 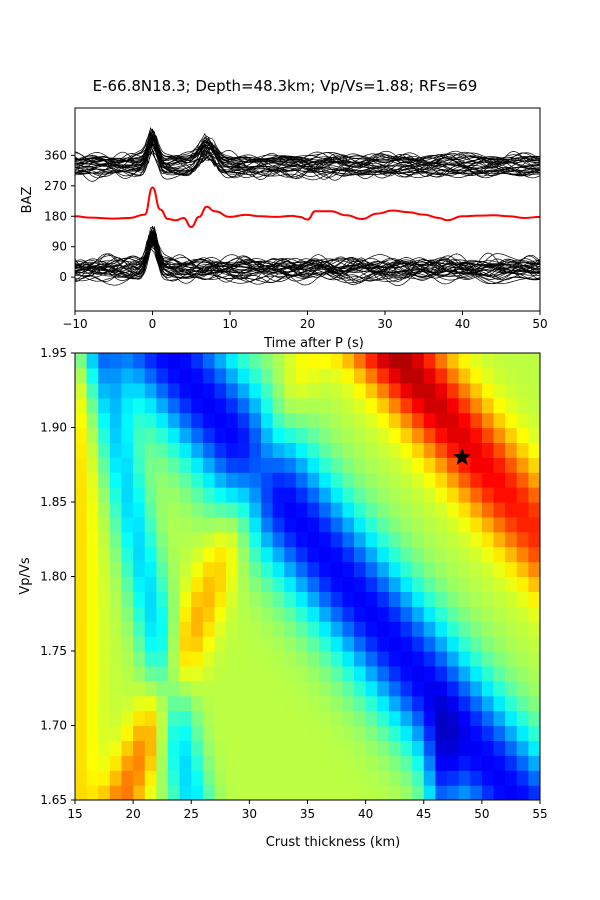 I want to click on hk-x-tick-label: 25, so click(x=191, y=814).